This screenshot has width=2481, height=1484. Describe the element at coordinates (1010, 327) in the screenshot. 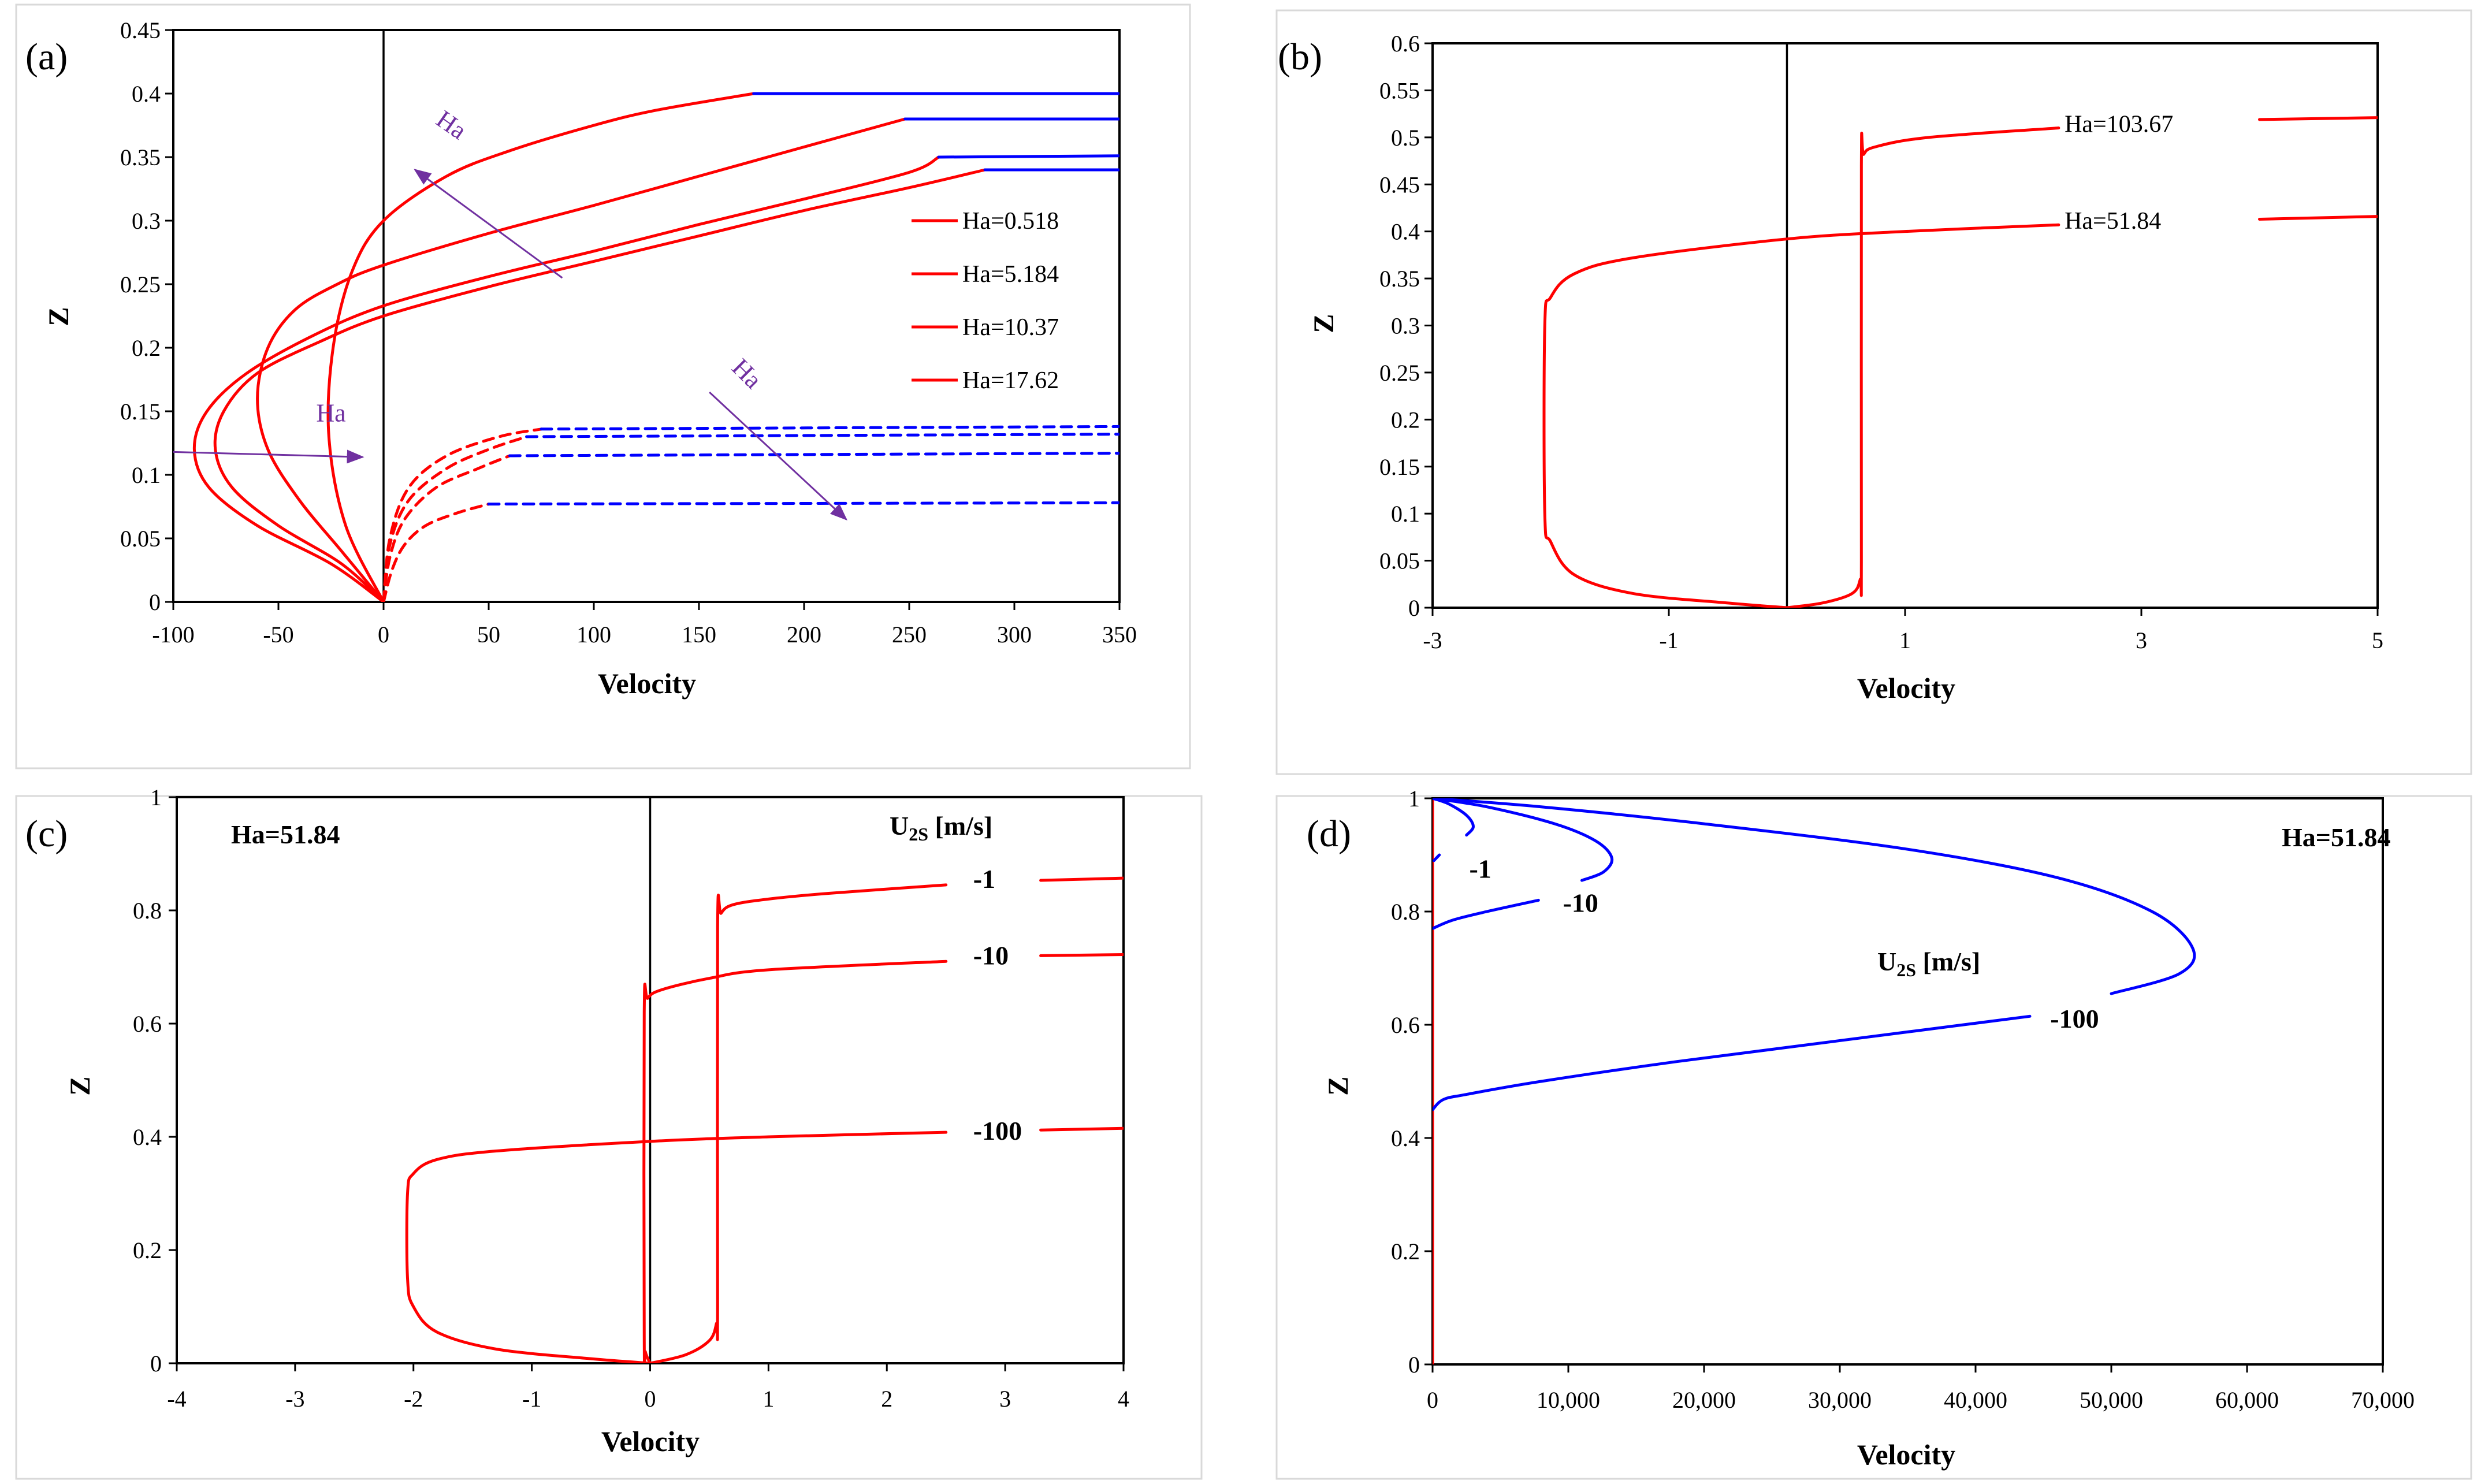

I see `legend-entry: Ha=10.37` at that location.